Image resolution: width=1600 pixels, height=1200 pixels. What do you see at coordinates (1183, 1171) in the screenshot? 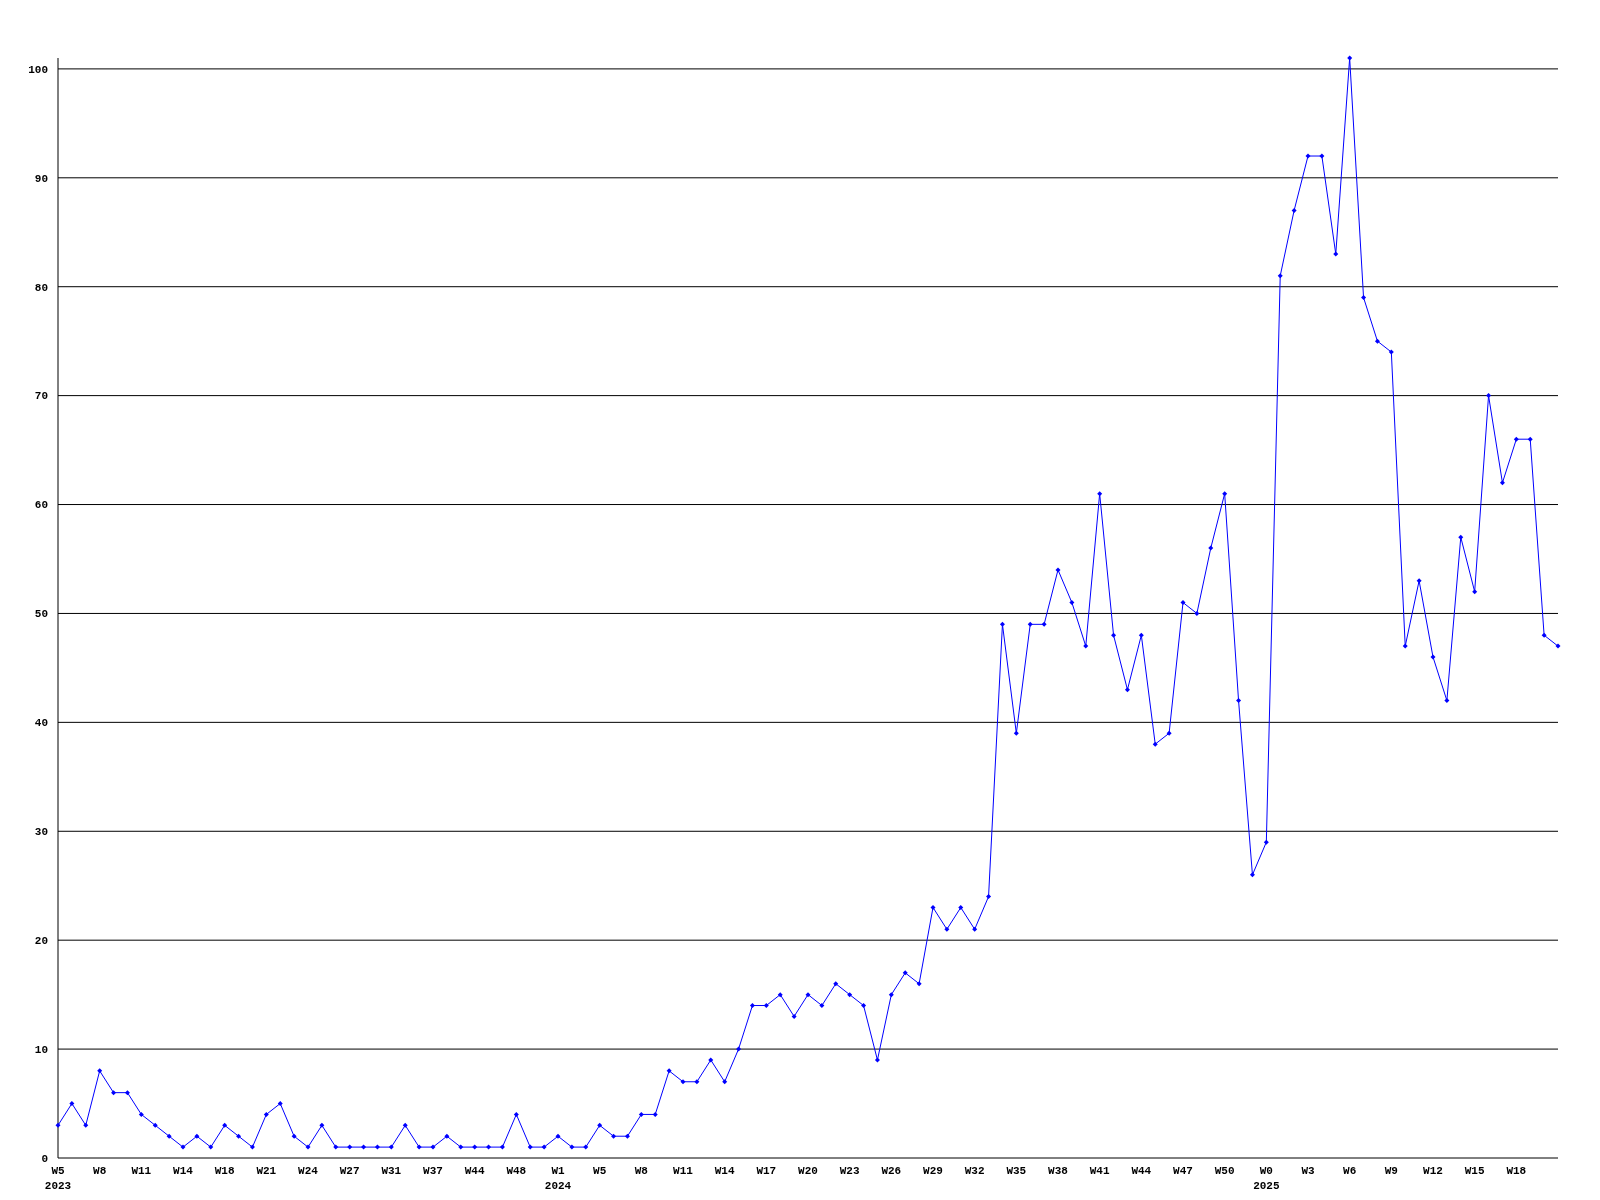
I see `x-tick-label: W47` at bounding box center [1183, 1171].